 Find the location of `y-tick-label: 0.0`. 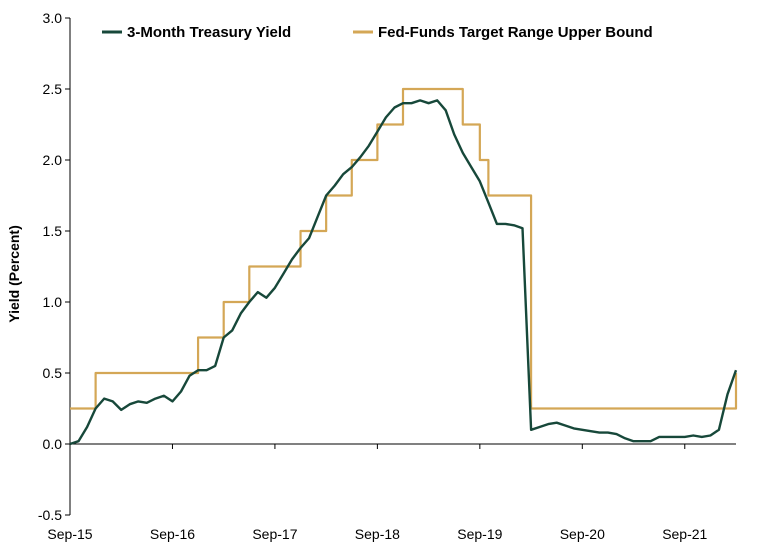

y-tick-label: 0.0 is located at coordinates (53, 444).